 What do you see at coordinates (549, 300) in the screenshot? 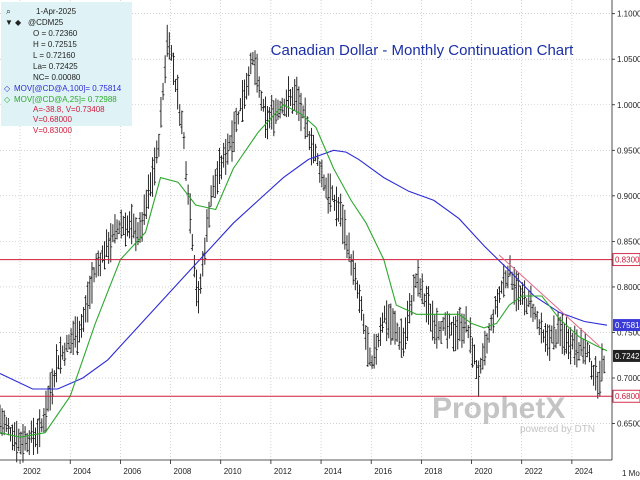
I see `downtrend-line` at bounding box center [549, 300].